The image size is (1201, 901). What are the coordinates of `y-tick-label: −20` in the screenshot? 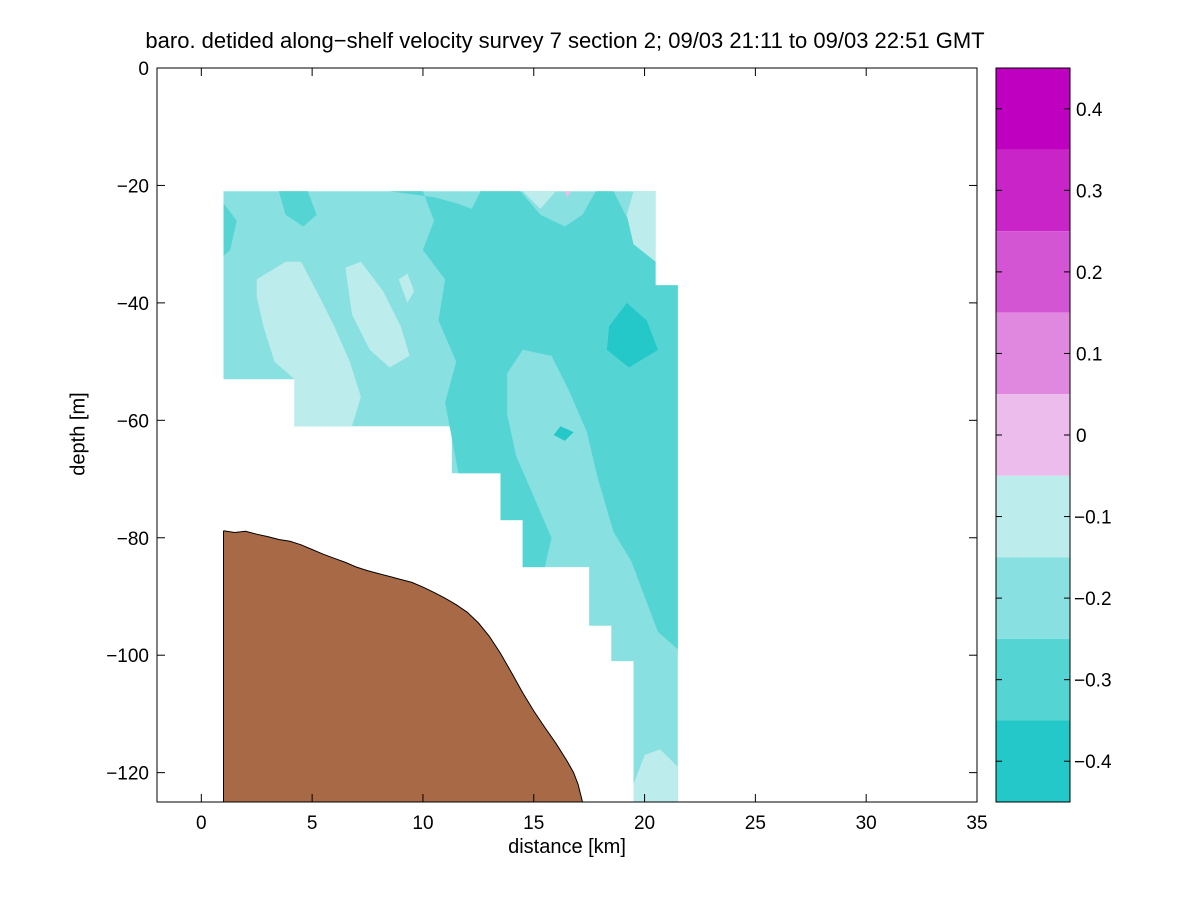 It's located at (133, 186).